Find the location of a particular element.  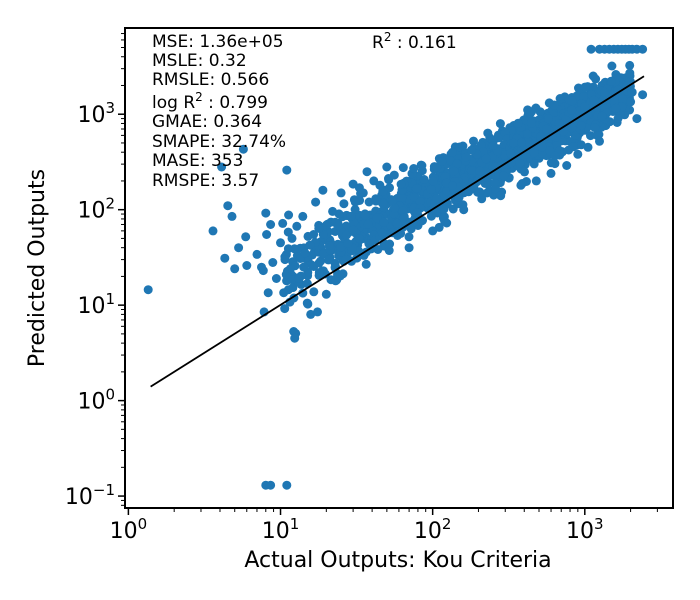

y-tick-label: 10² is located at coordinates (96, 209).